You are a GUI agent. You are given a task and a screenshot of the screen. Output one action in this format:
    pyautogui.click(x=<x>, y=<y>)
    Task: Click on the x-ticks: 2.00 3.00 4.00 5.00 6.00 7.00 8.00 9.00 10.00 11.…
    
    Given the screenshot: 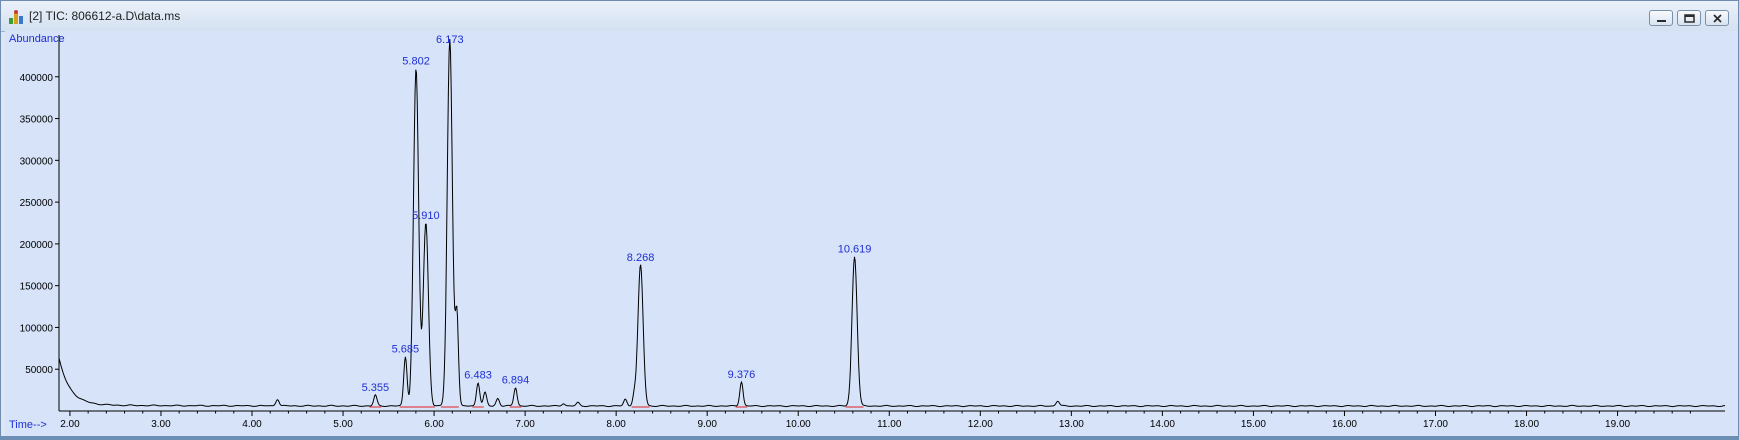 What is the action you would take?
    pyautogui.click(x=875, y=420)
    